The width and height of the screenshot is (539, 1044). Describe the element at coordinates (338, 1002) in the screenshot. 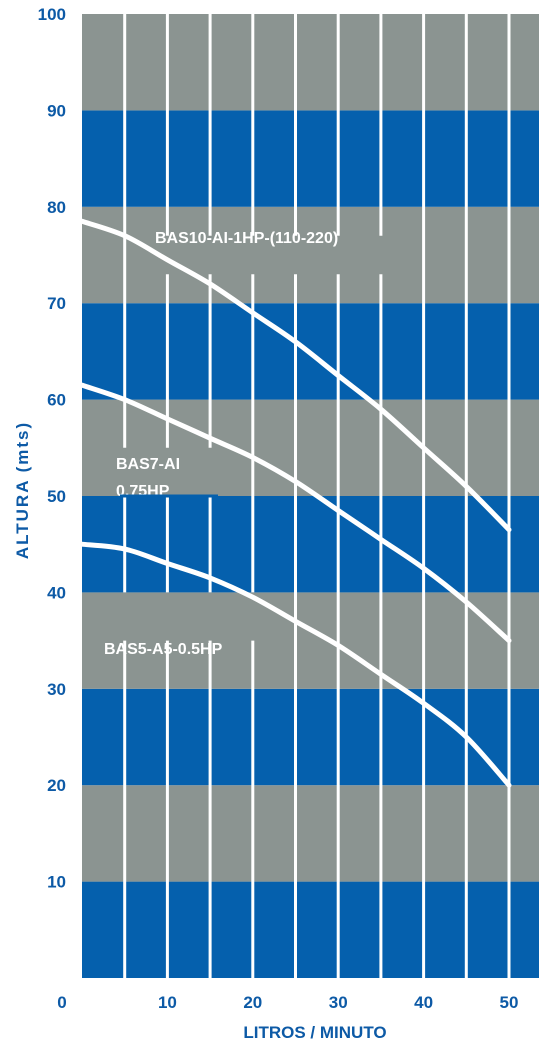

I see `x-tick-label-30: 30` at that location.